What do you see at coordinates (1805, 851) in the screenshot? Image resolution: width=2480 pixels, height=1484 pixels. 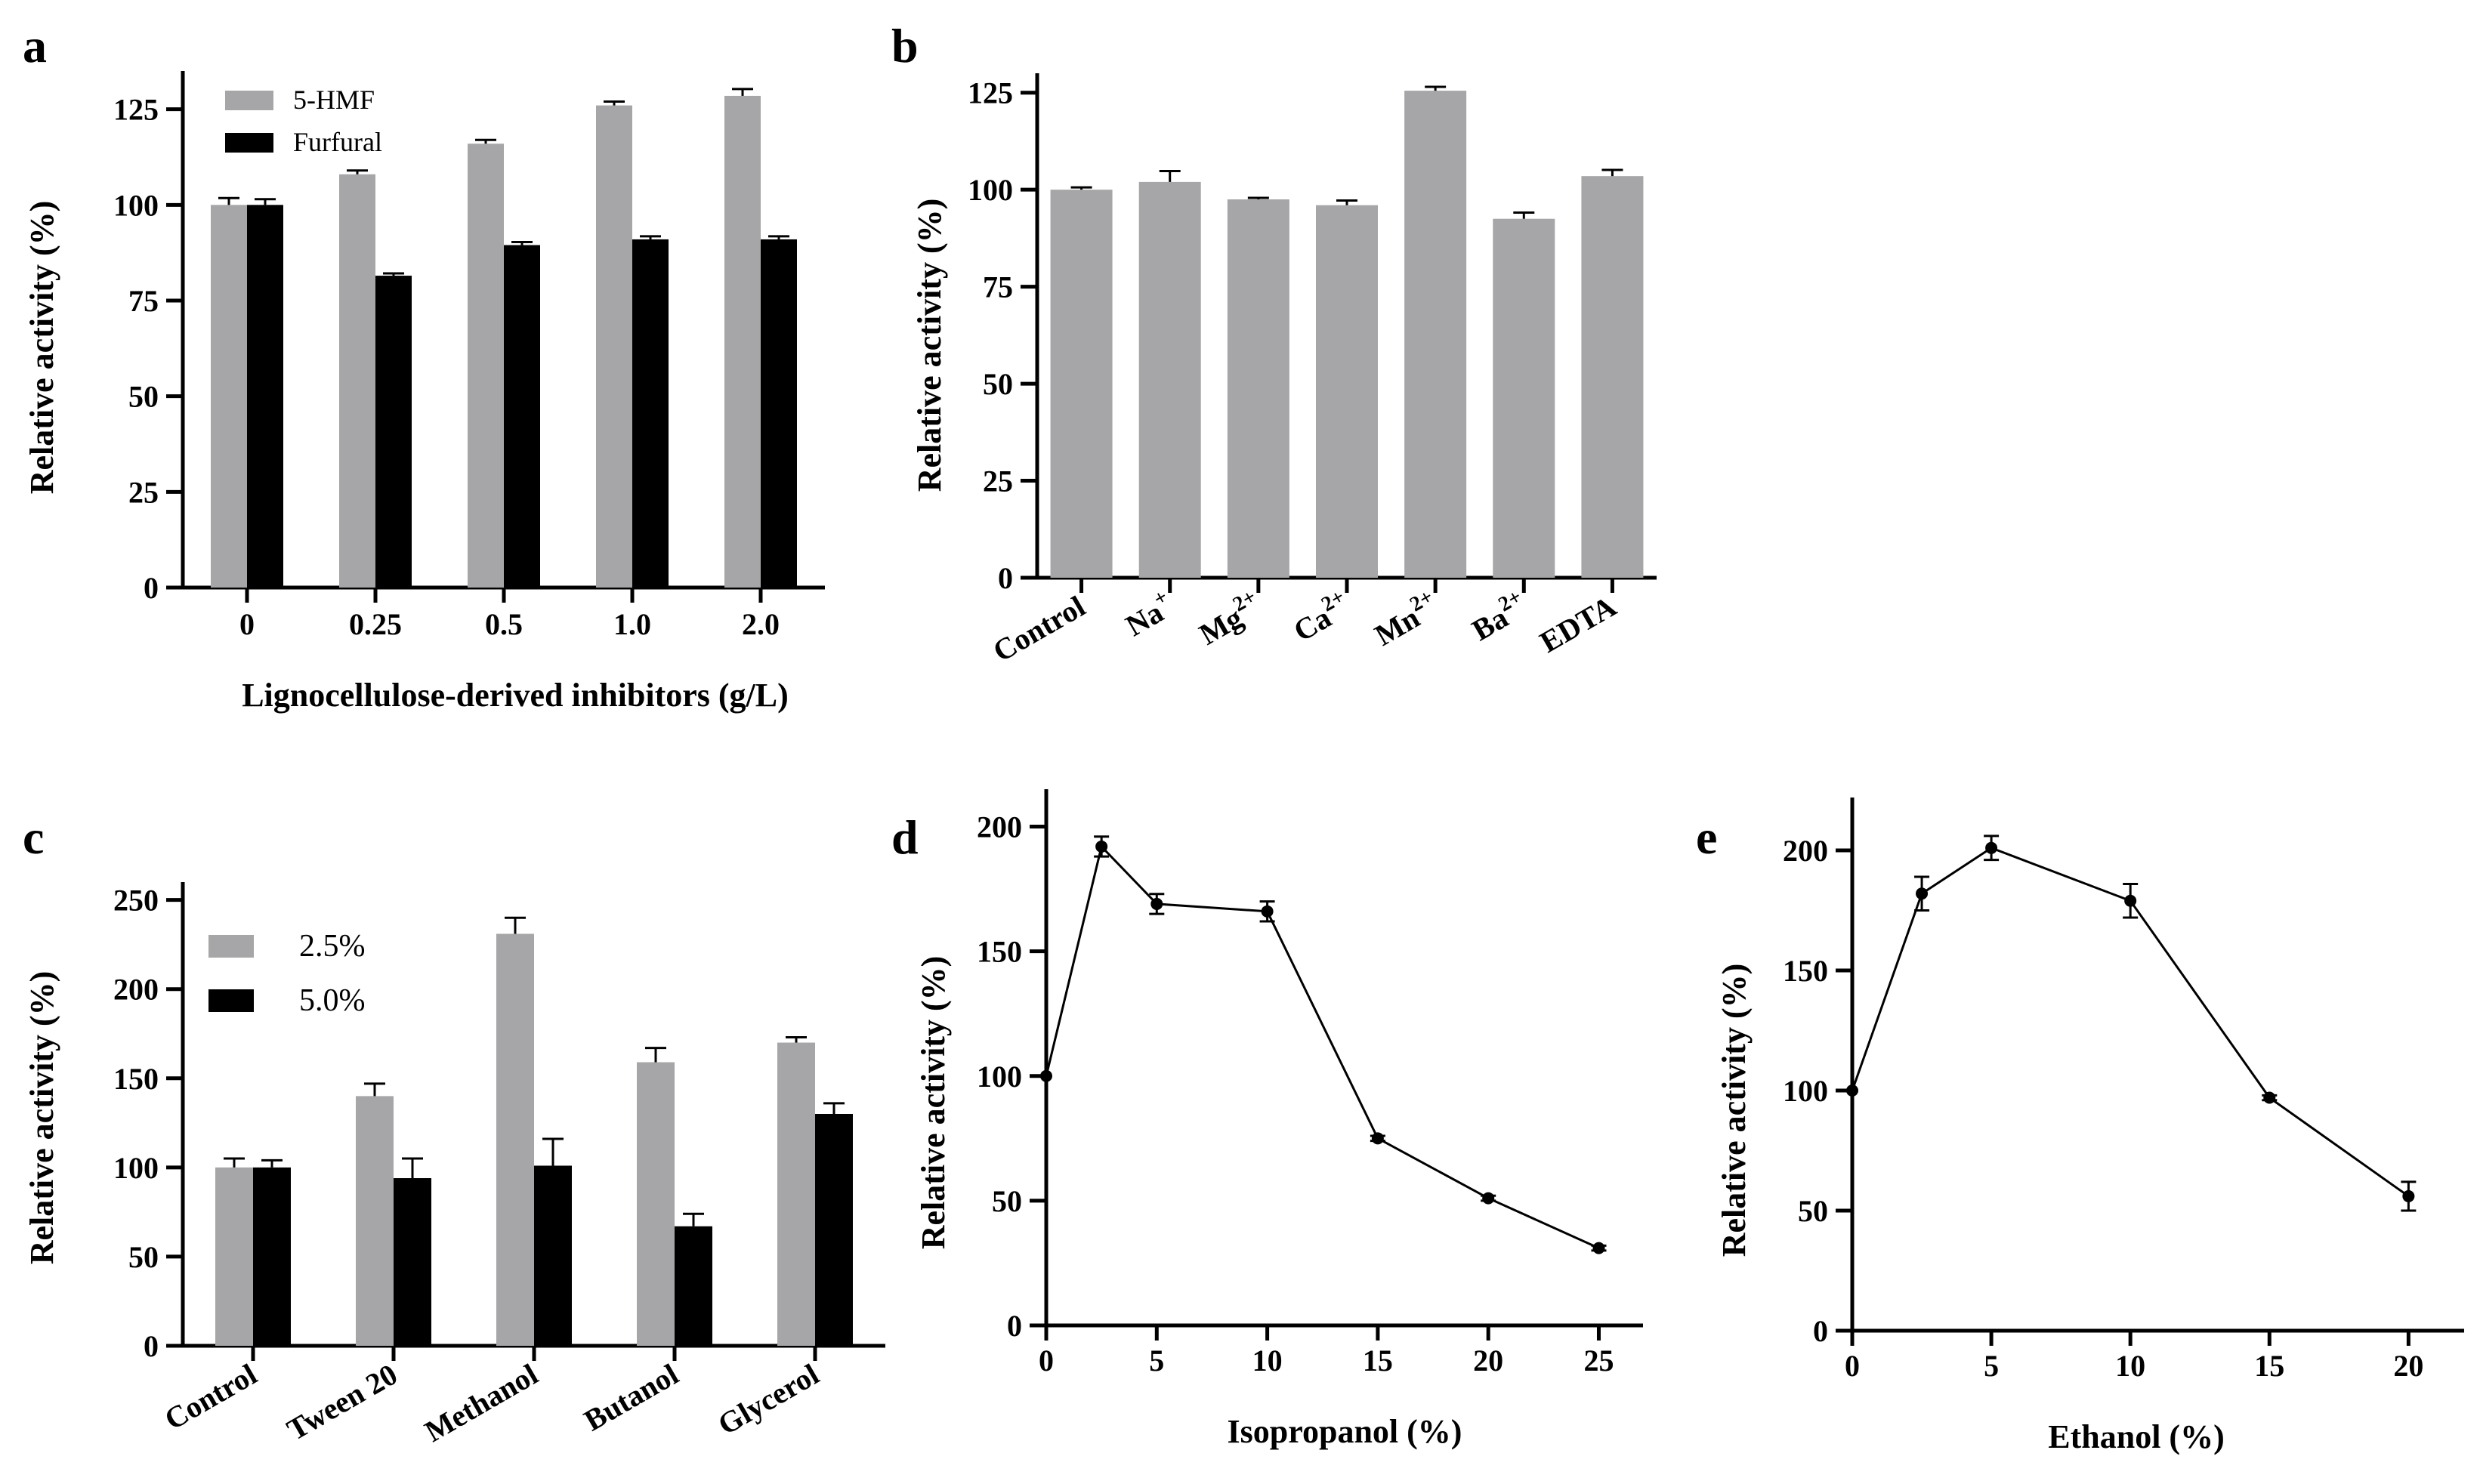 I see `y-tick-label-e: 200` at bounding box center [1805, 851].